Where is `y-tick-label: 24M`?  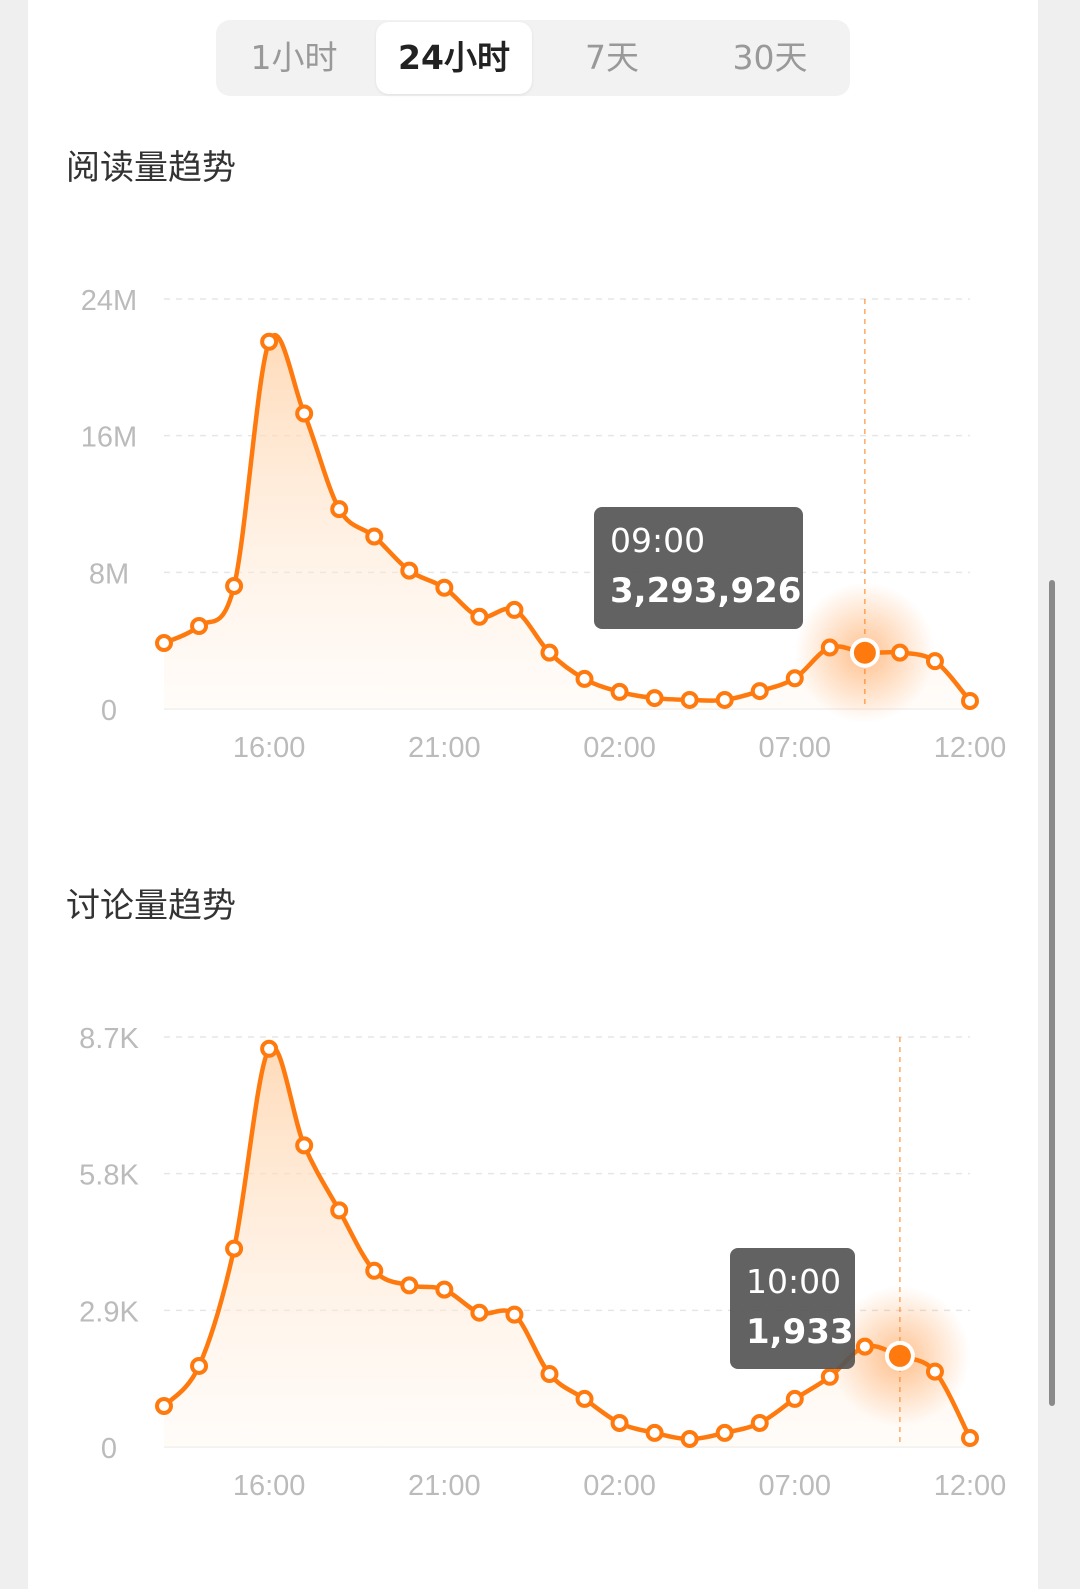 y-tick-label: 24M is located at coordinates (109, 301).